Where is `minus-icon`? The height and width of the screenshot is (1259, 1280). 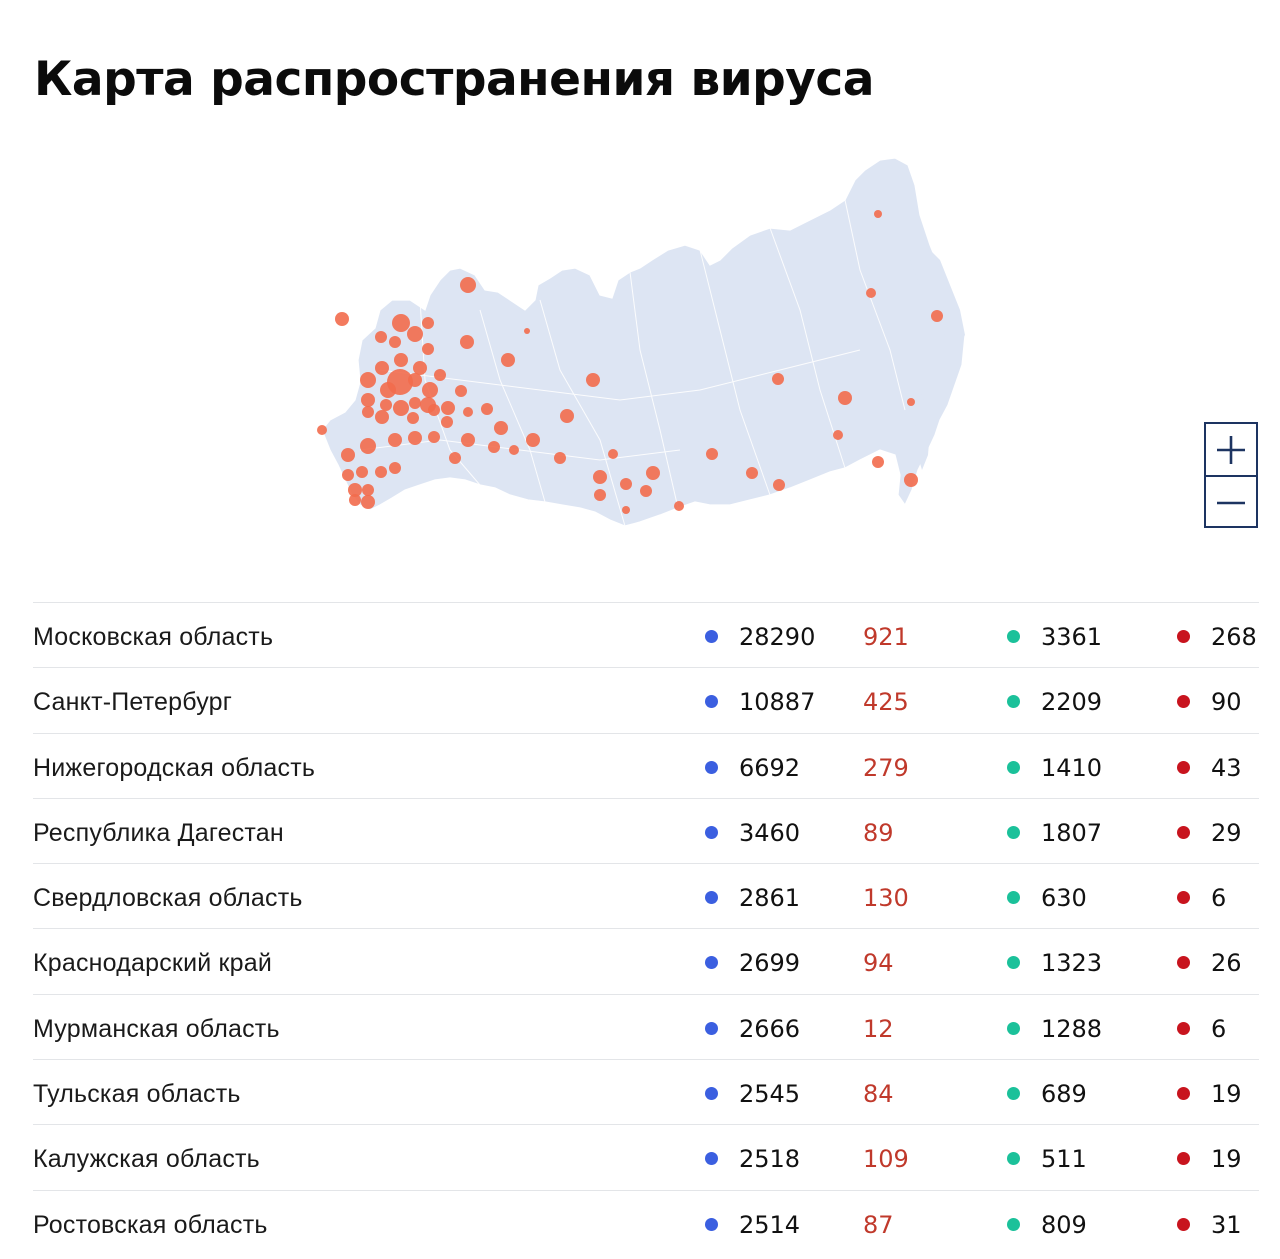
minus-icon is located at coordinates (1231, 502).